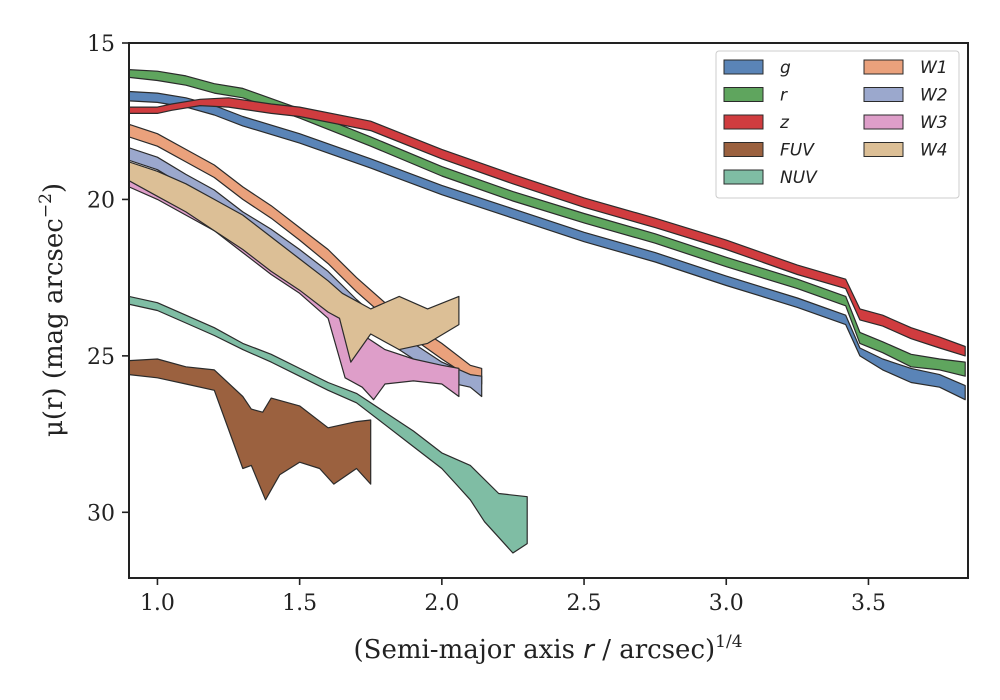 This screenshot has height=700, width=1000. I want to click on y-tick-label: 30, so click(101, 513).